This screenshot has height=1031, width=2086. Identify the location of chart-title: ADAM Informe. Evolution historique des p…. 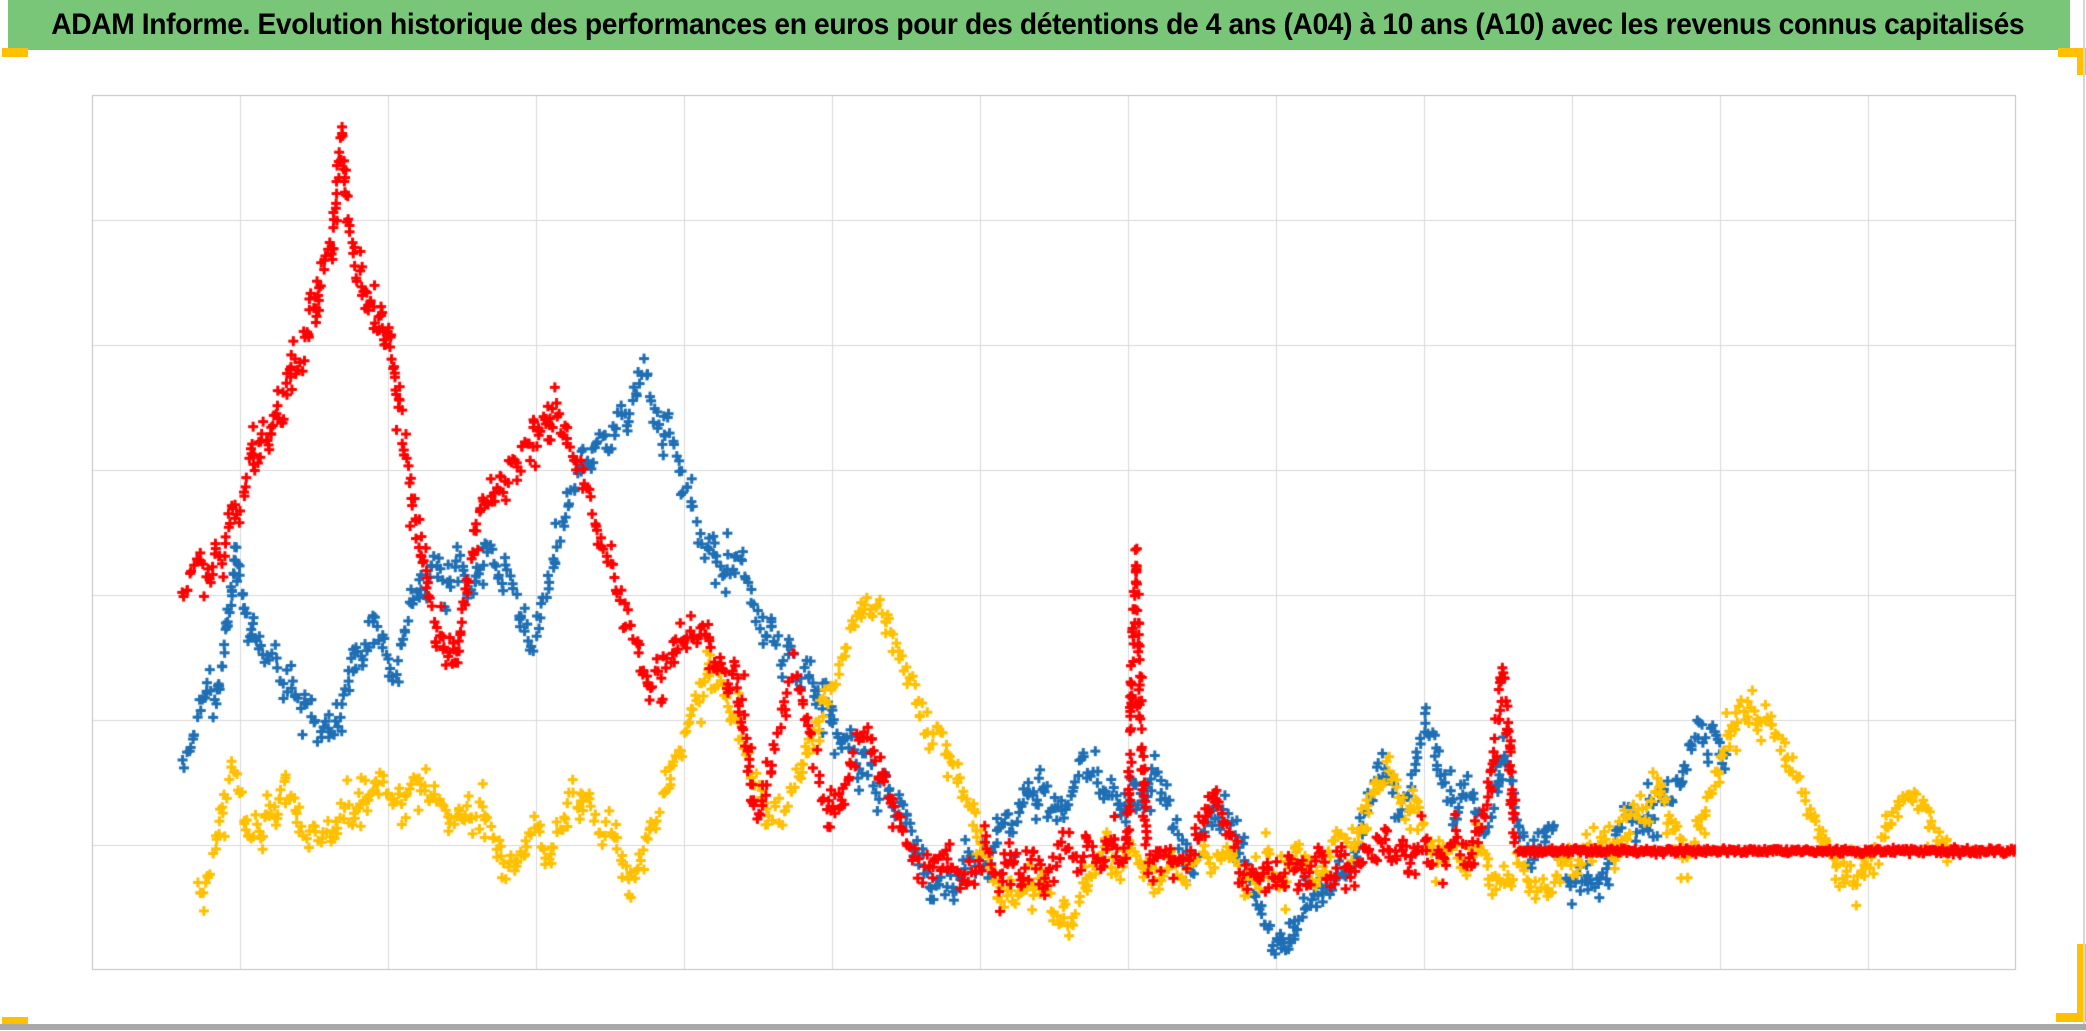
(1038, 24).